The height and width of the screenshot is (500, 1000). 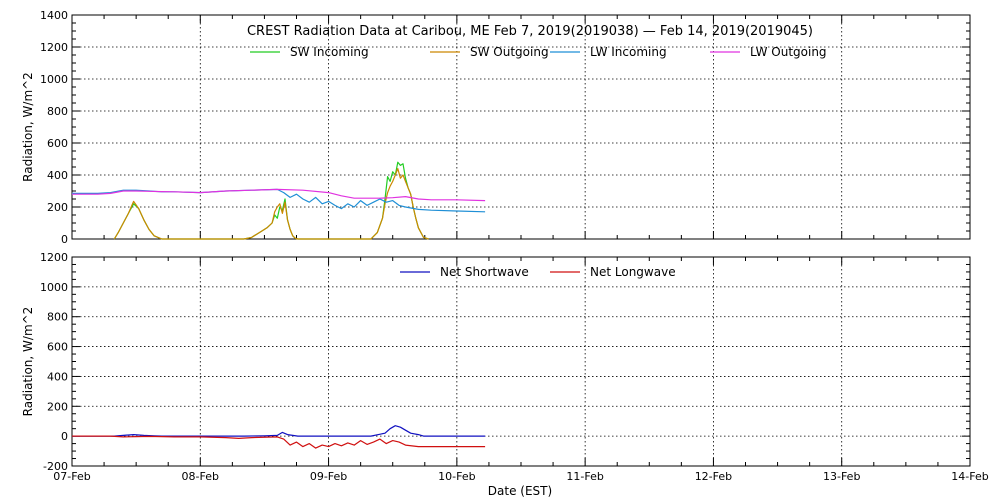 I want to click on legend-label: LW Outgoing, so click(x=788, y=52).